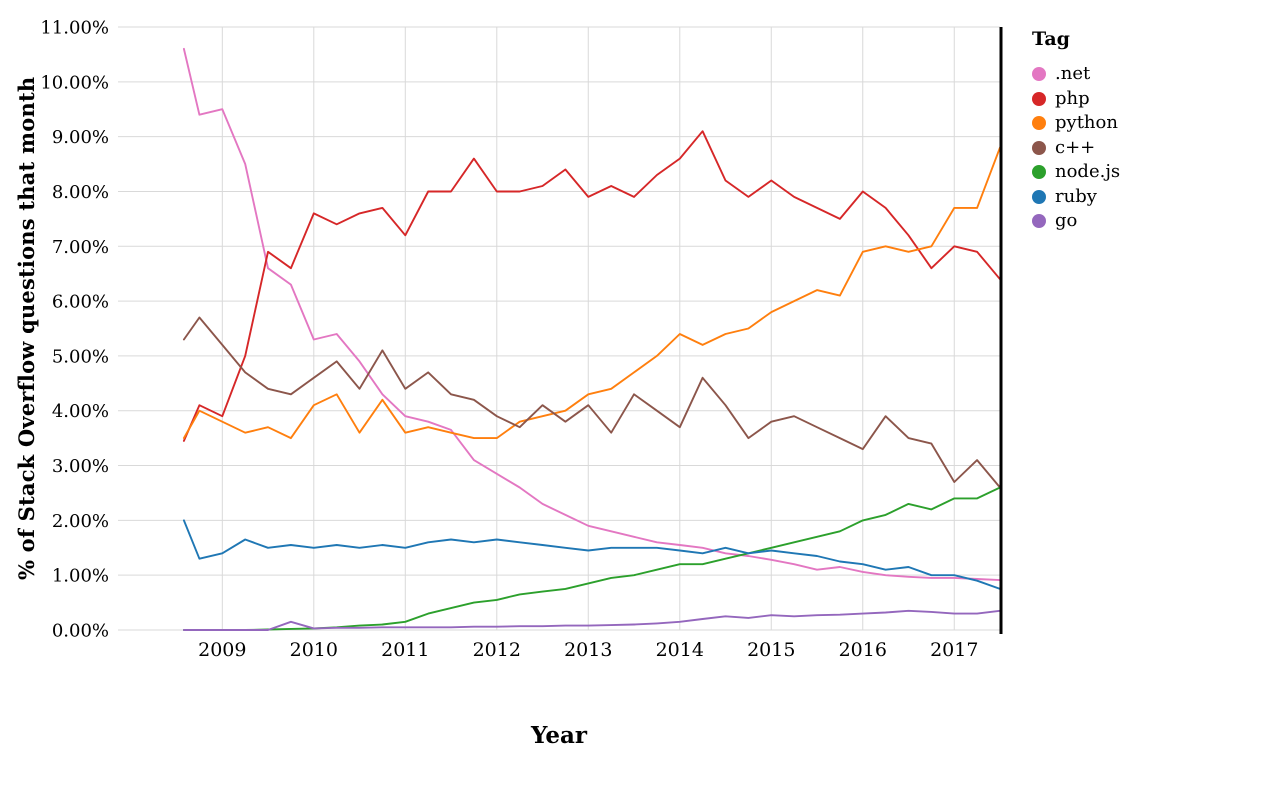  I want to click on y-tick-label: 8.00%, so click(80, 192).